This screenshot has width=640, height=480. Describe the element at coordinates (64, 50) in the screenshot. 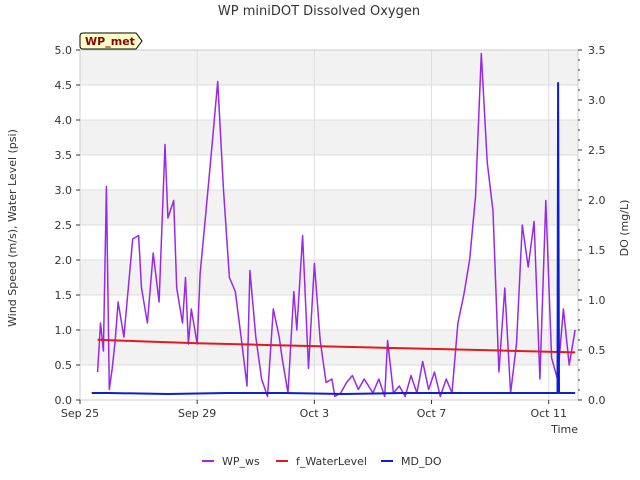

I see `y-tick-label: 5.0` at that location.